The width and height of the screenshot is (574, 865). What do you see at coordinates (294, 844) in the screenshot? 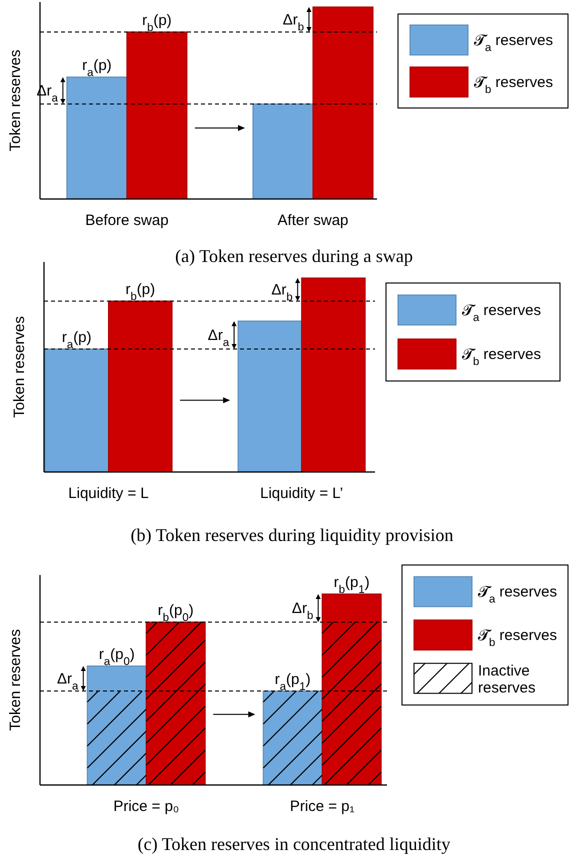
I see `text: (c) Token reserves in concentrated liquidity` at bounding box center [294, 844].